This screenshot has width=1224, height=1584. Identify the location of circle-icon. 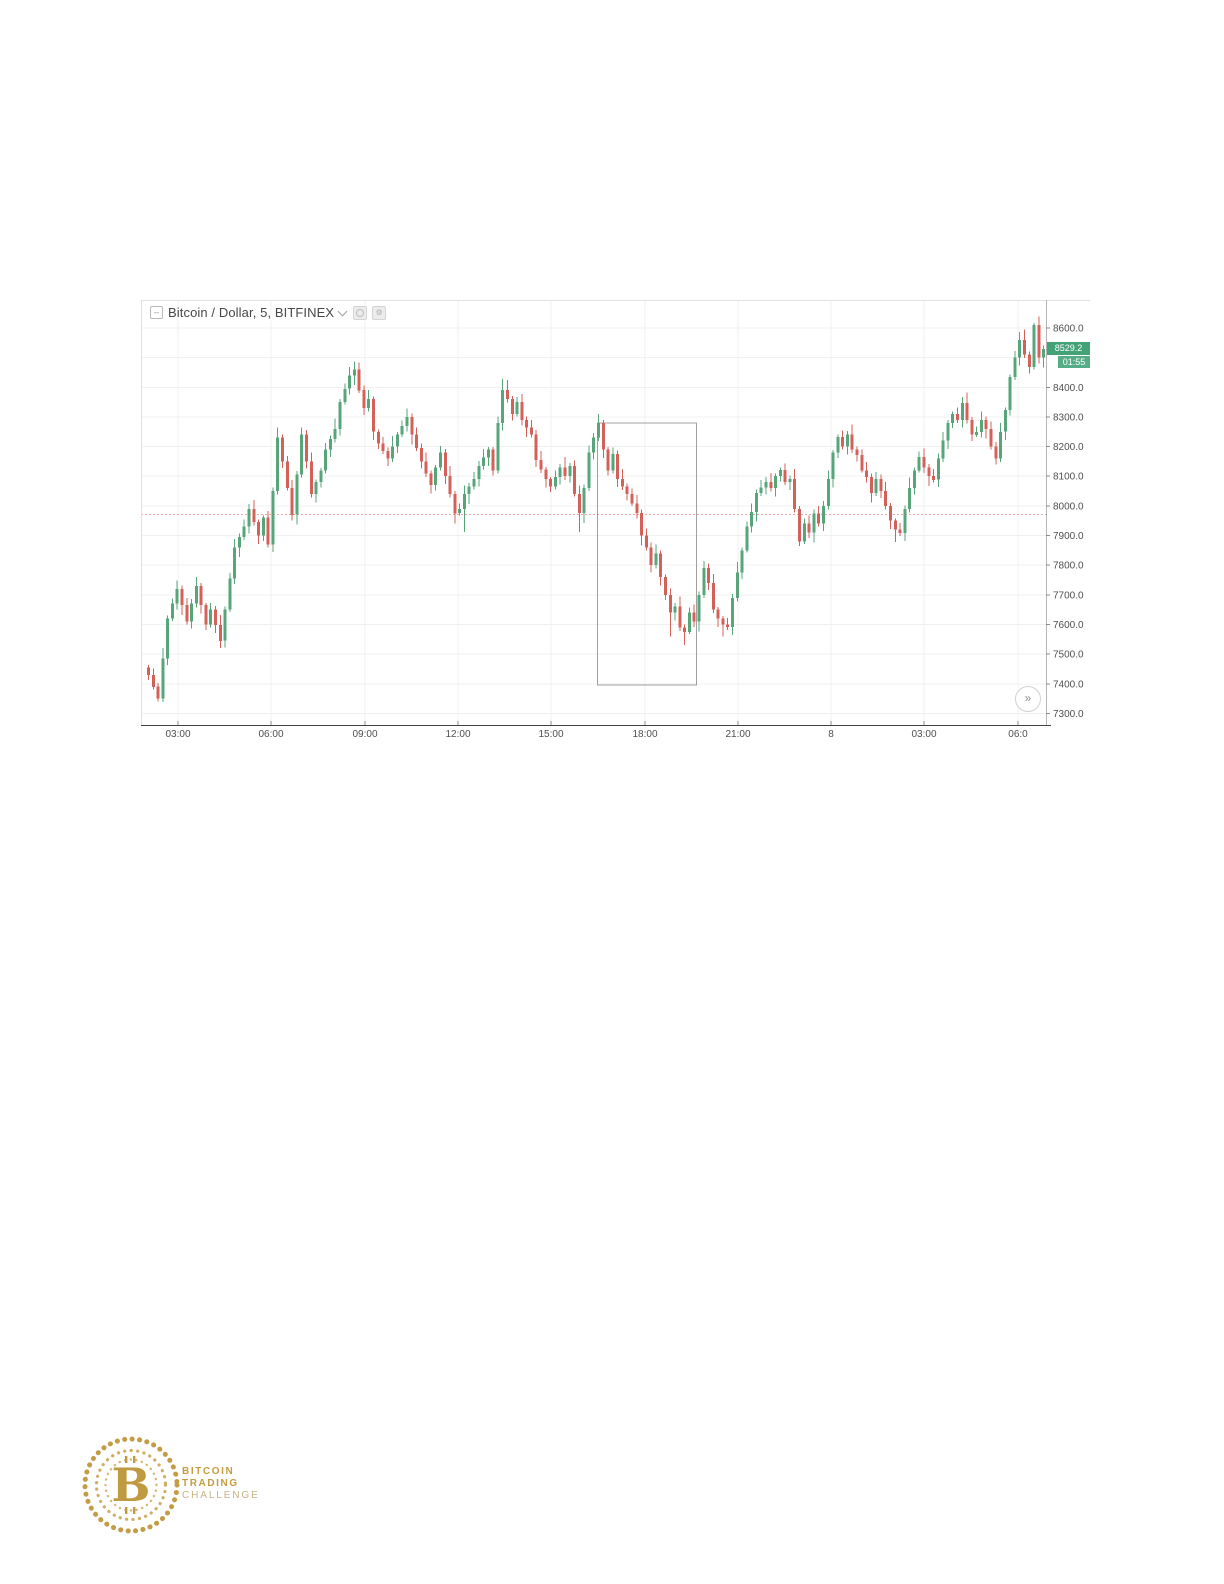
(360, 312).